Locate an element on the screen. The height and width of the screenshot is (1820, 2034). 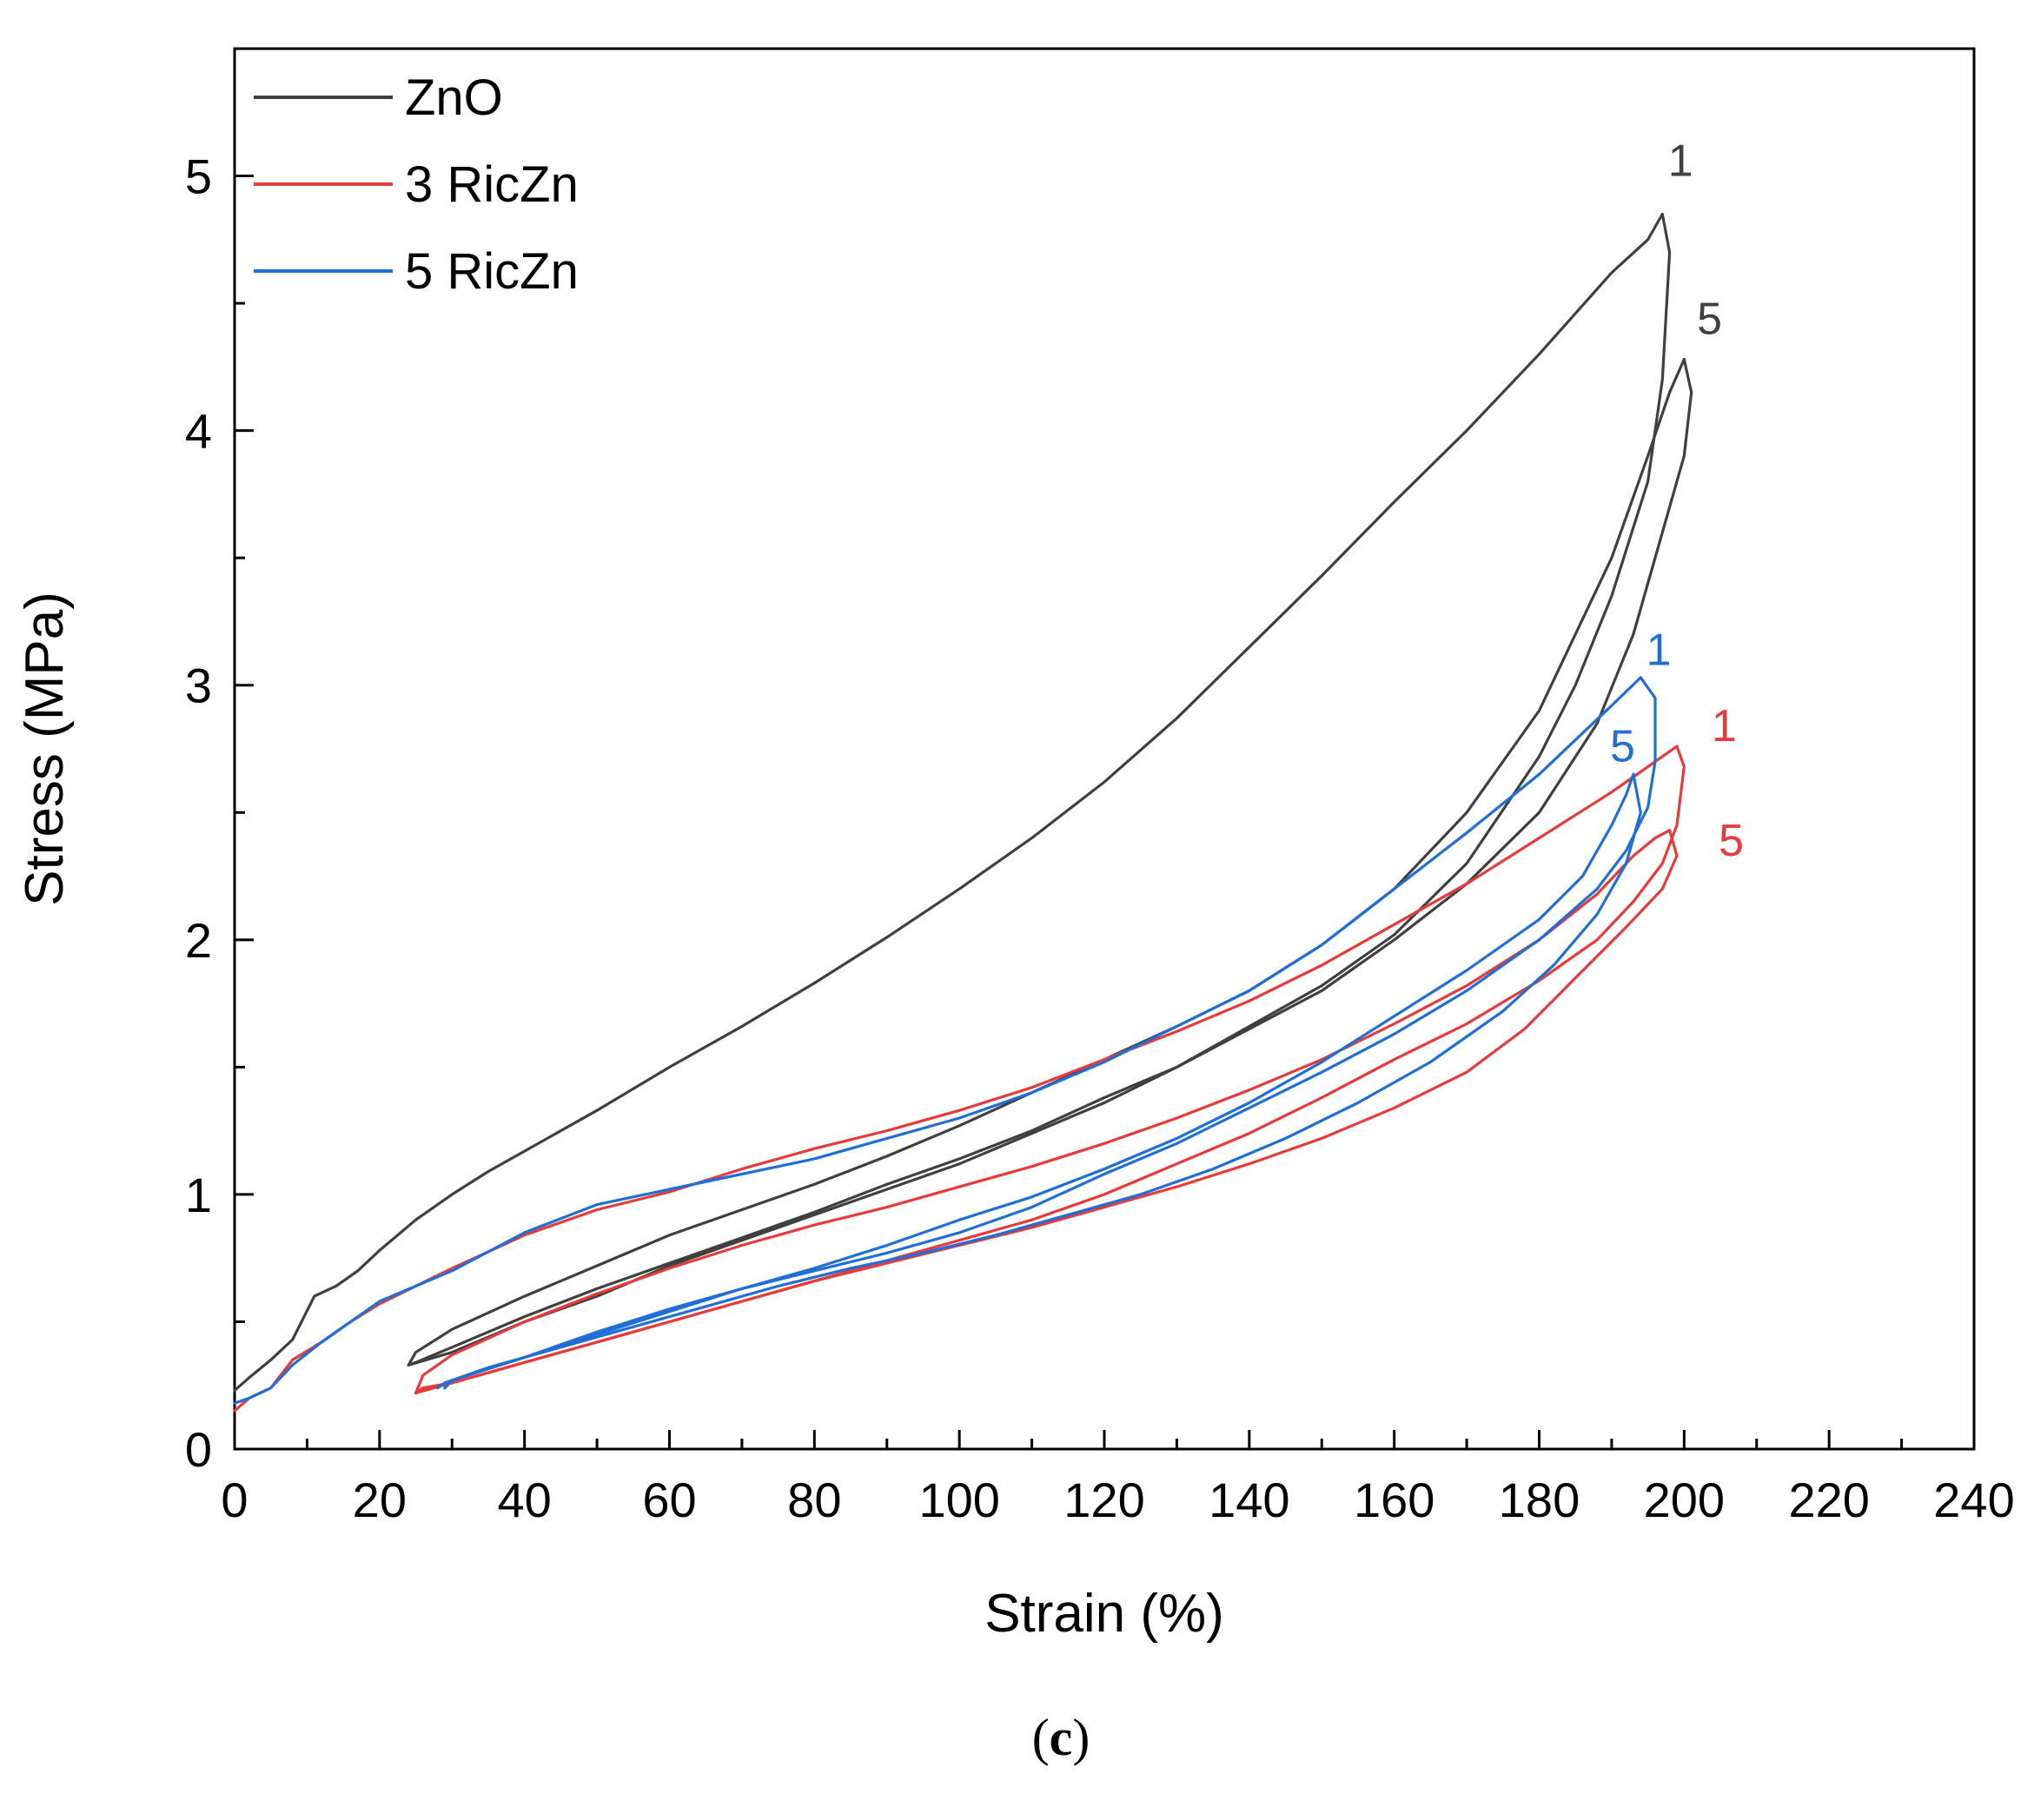
x-tick-label: 20 is located at coordinates (380, 1500).